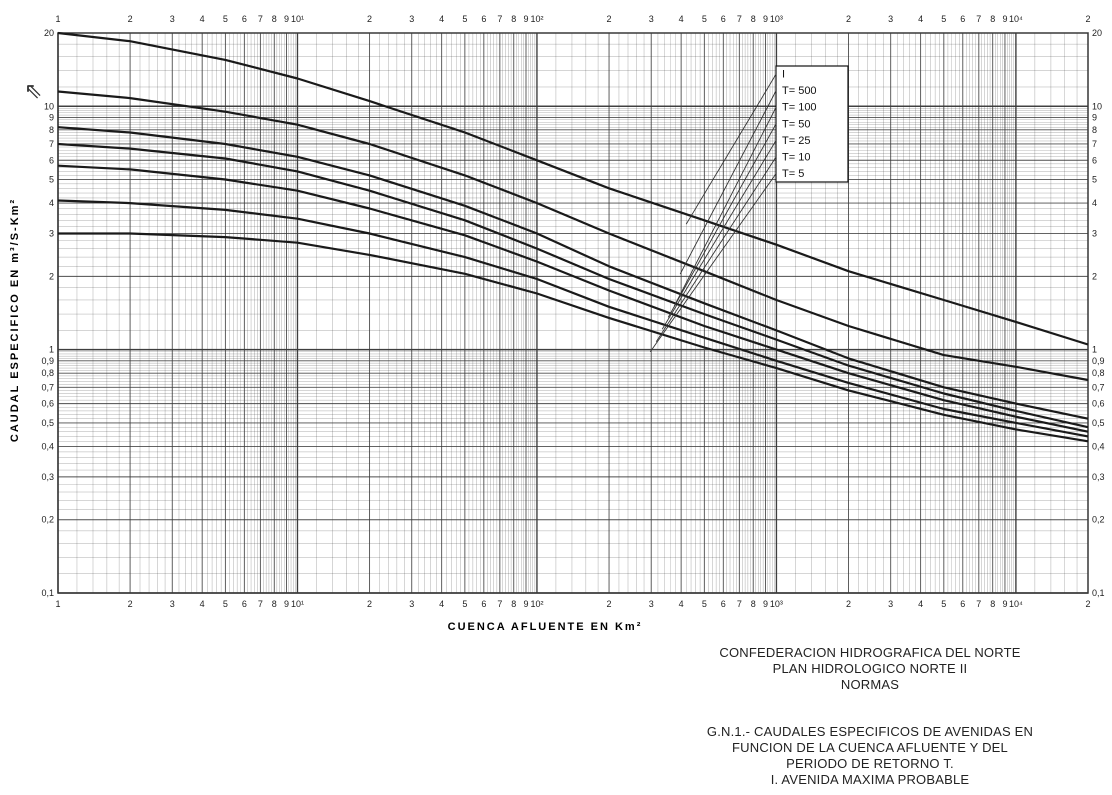 The width and height of the screenshot is (1112, 795). I want to click on x-tick-label-top: 10¹, so click(297, 19).